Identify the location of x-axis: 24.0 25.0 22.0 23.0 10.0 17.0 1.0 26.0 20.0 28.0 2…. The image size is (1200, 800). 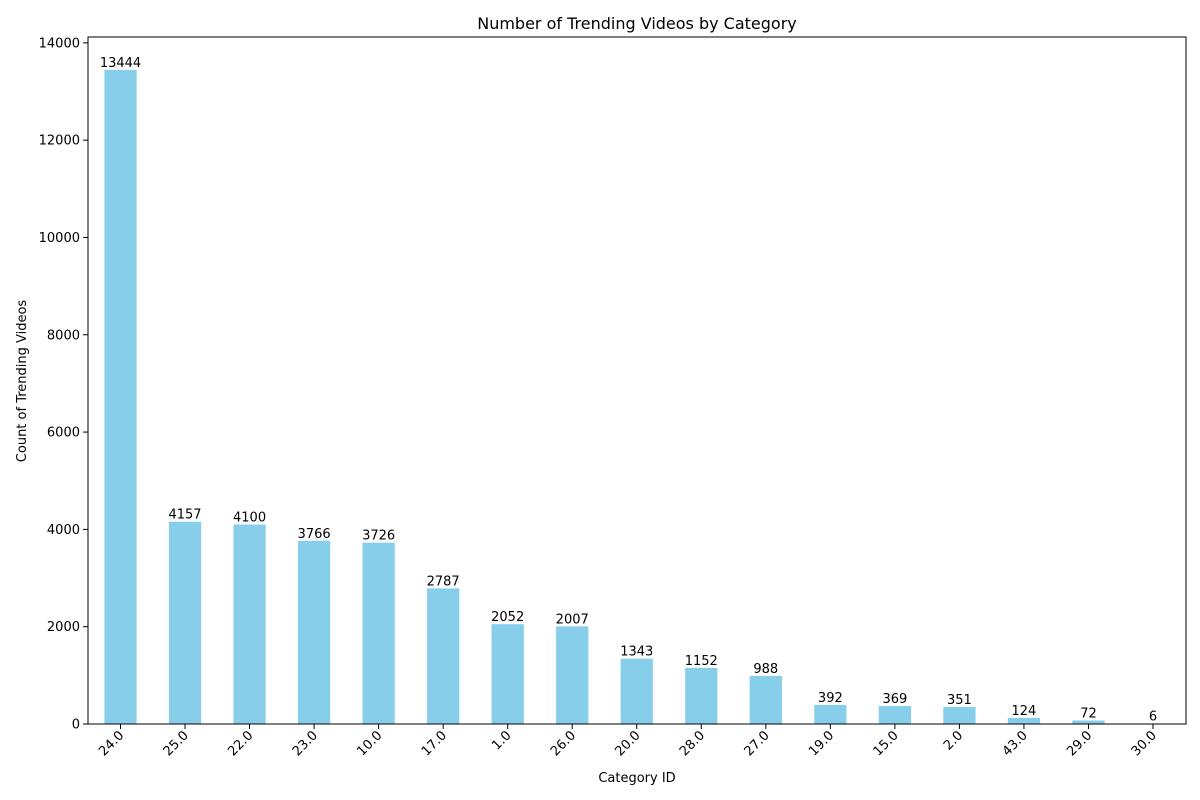
(628, 741).